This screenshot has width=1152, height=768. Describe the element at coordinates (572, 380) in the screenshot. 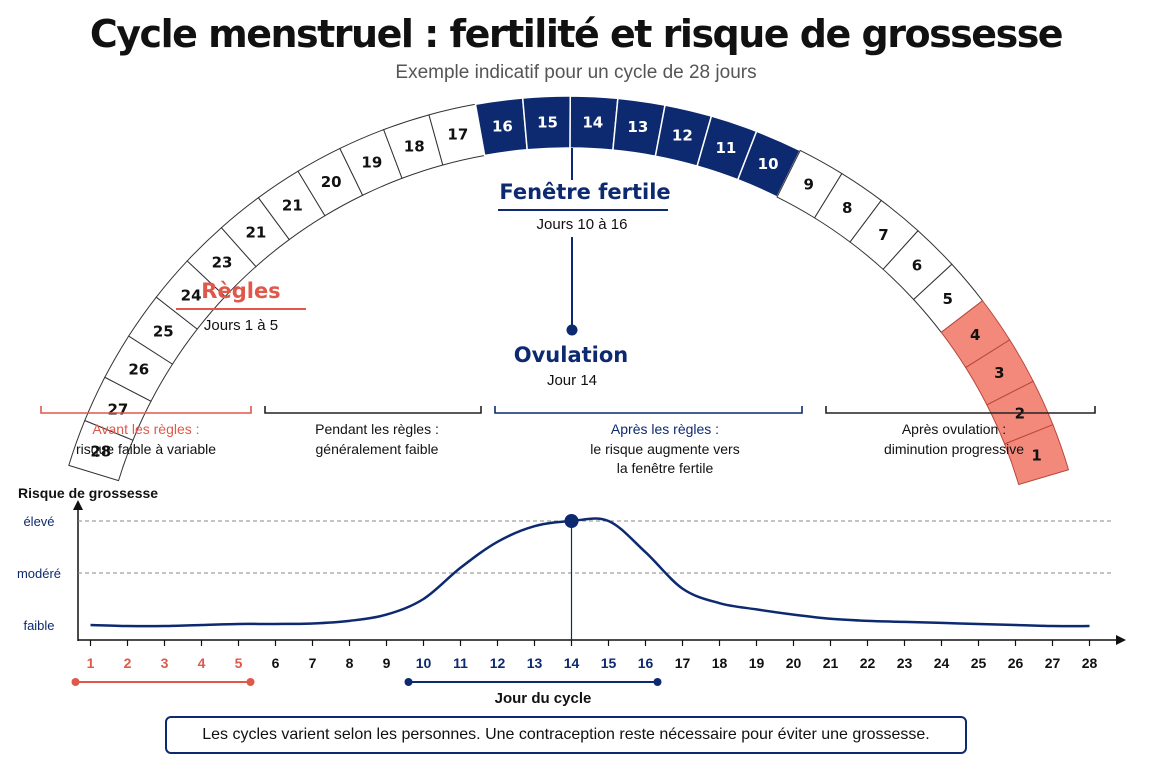

I see `ovulation-subtitle: Jour 14` at that location.